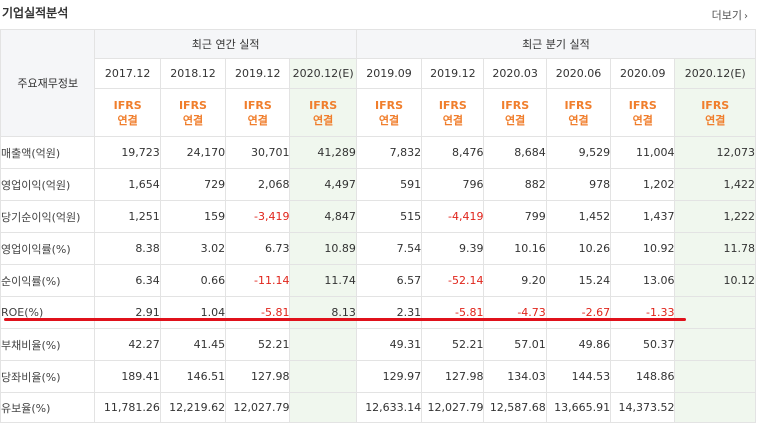  Describe the element at coordinates (578, 216) in the screenshot. I see `table-cell: 1,452` at that location.